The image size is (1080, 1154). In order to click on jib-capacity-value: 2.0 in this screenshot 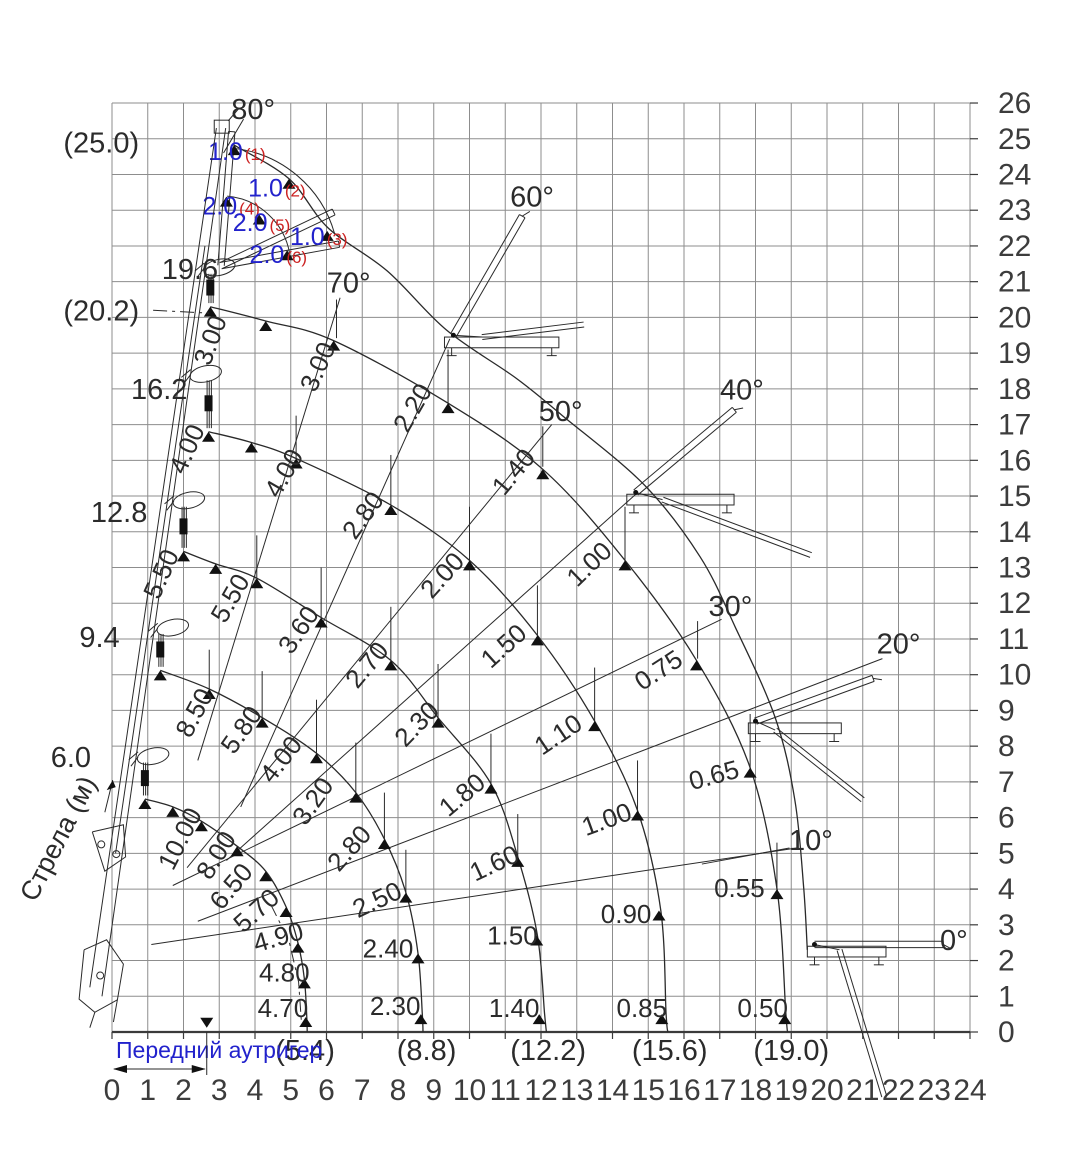, I will do `click(250, 223)`.